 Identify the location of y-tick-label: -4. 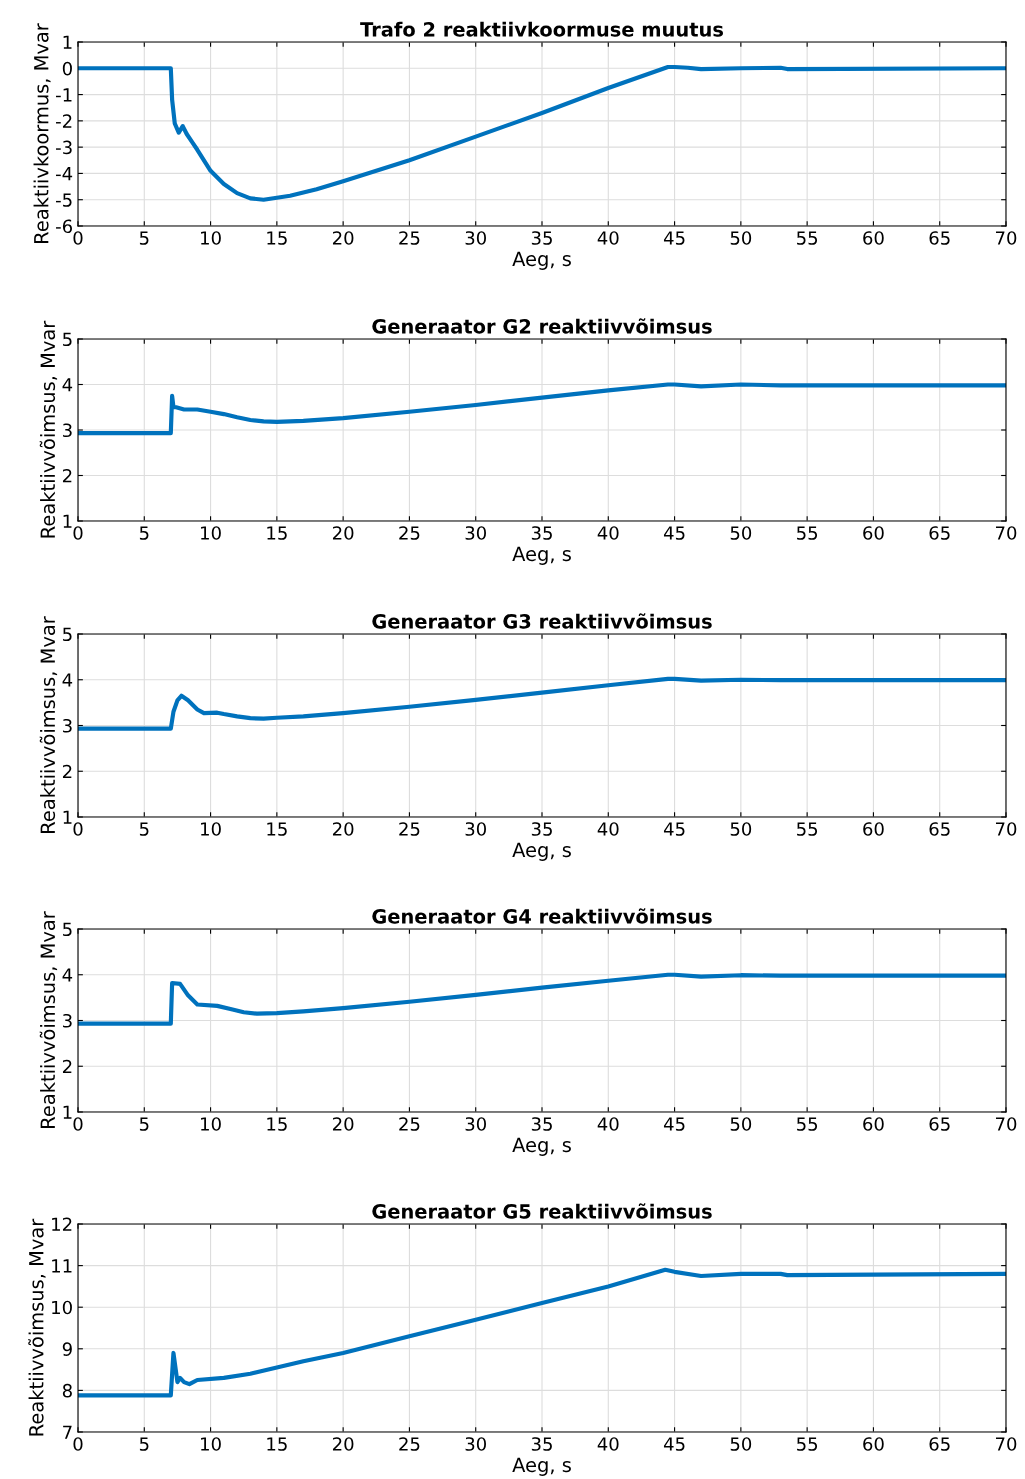
(64, 174).